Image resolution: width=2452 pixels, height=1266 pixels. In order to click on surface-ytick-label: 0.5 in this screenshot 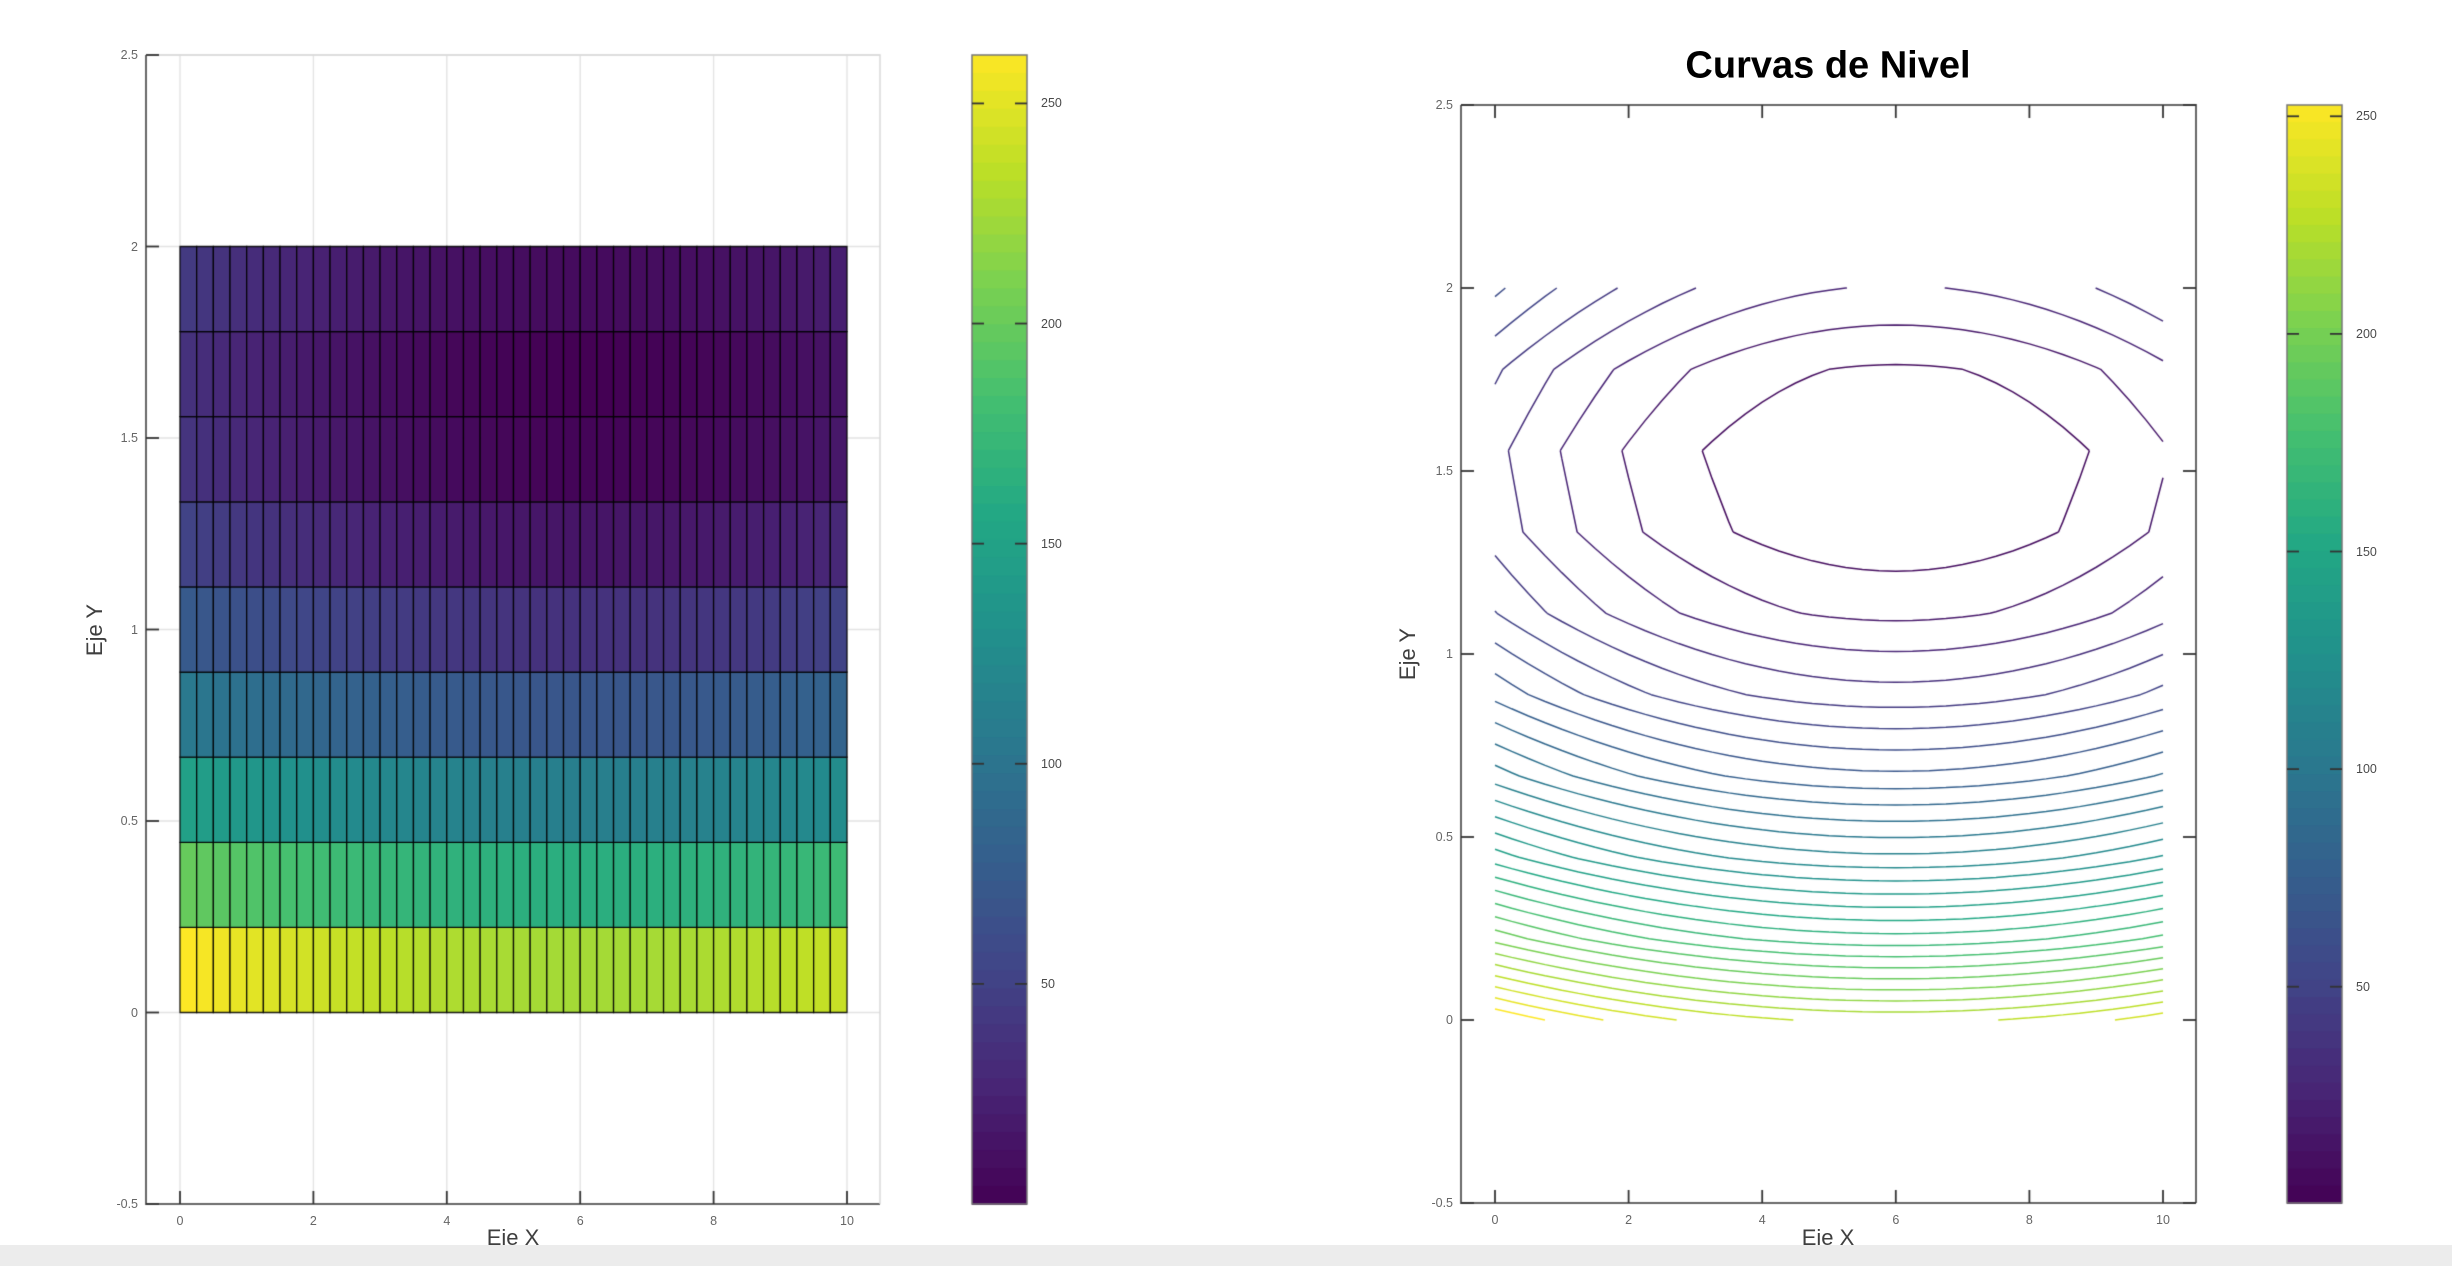, I will do `click(129, 821)`.